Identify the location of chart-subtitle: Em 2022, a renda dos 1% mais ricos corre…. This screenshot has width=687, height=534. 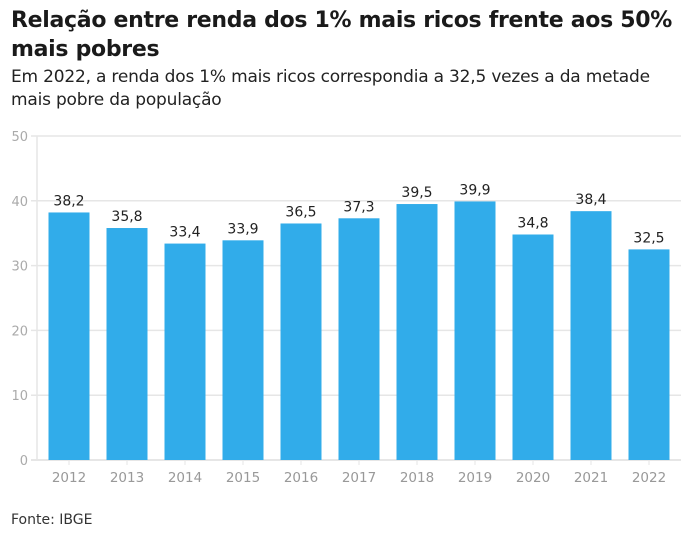
(330, 88).